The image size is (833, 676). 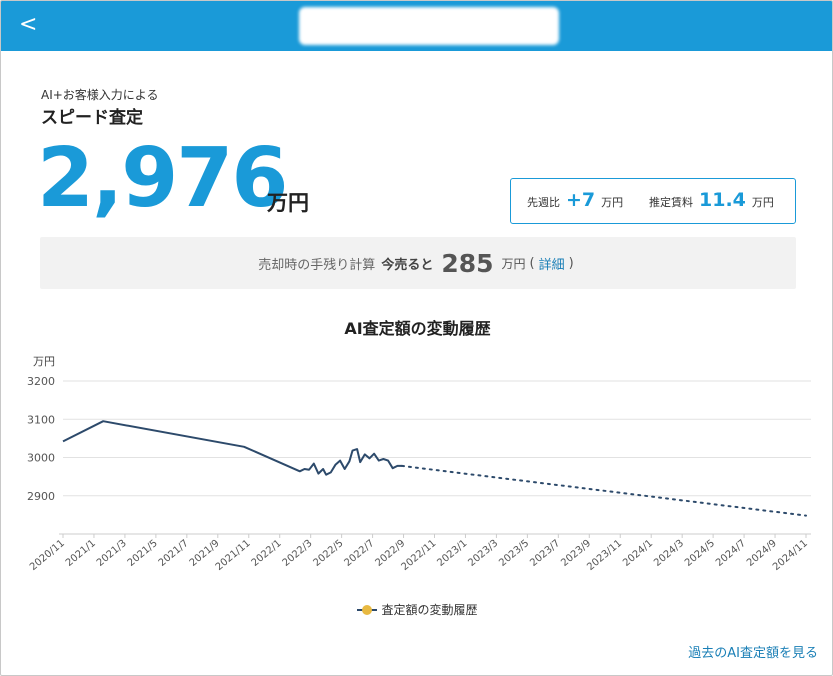 I want to click on y-tick-label: 3100, so click(x=41, y=419).